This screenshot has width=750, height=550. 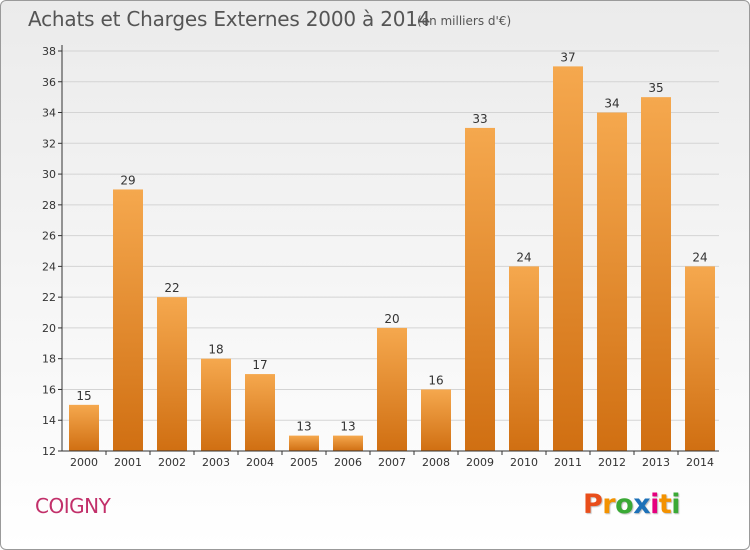 What do you see at coordinates (229, 19) in the screenshot?
I see `chart-title: Achats et Charges Externes 2000 à 2014` at bounding box center [229, 19].